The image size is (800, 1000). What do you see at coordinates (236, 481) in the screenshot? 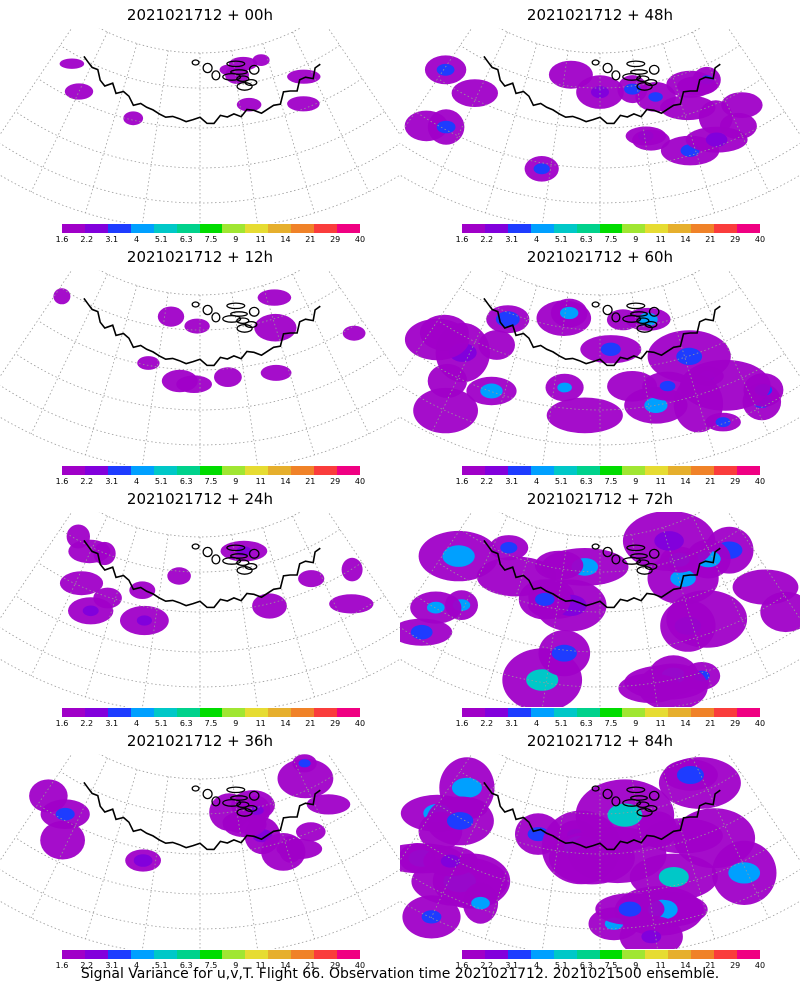
I see `colorbar-tick-label: 9` at bounding box center [236, 481].